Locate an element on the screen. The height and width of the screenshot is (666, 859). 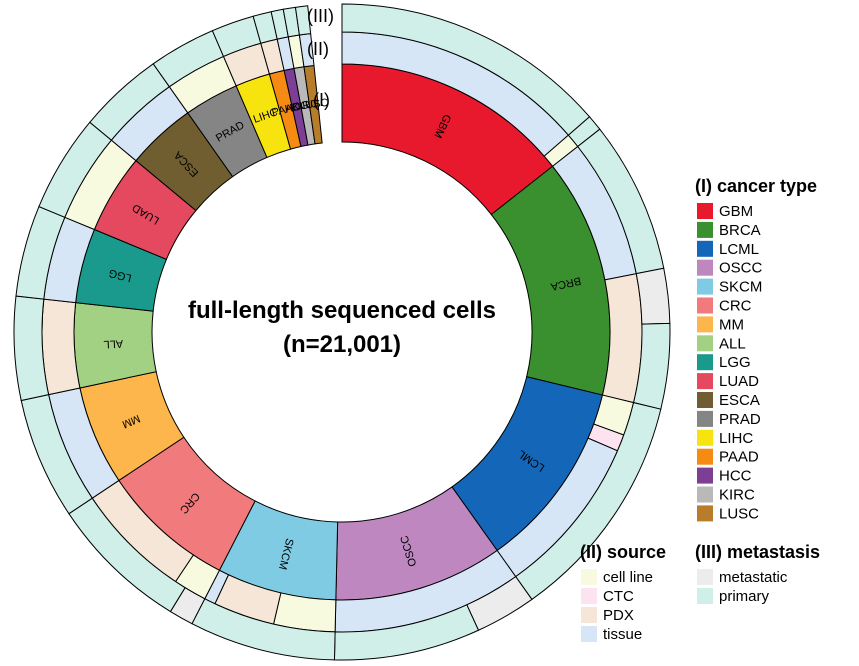
segment-label-hcc: HCC is located at coordinates (297, 107).